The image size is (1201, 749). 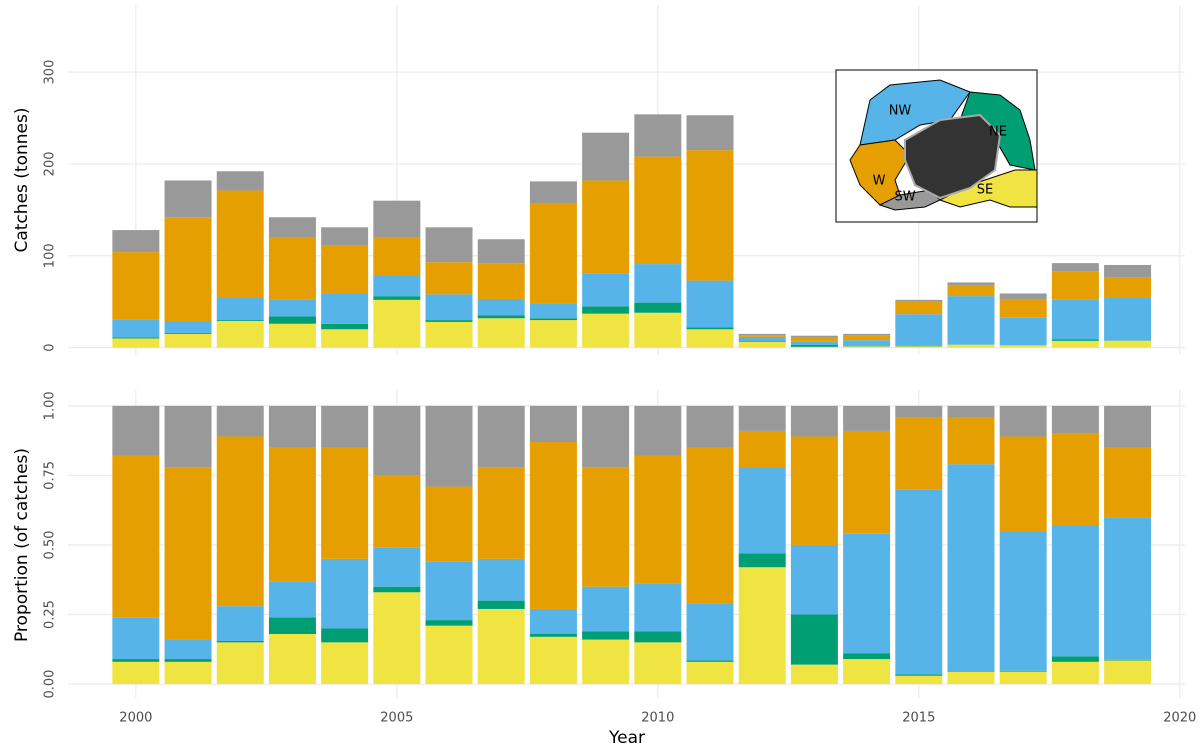 I want to click on map-region-label: NE, so click(x=998, y=132).